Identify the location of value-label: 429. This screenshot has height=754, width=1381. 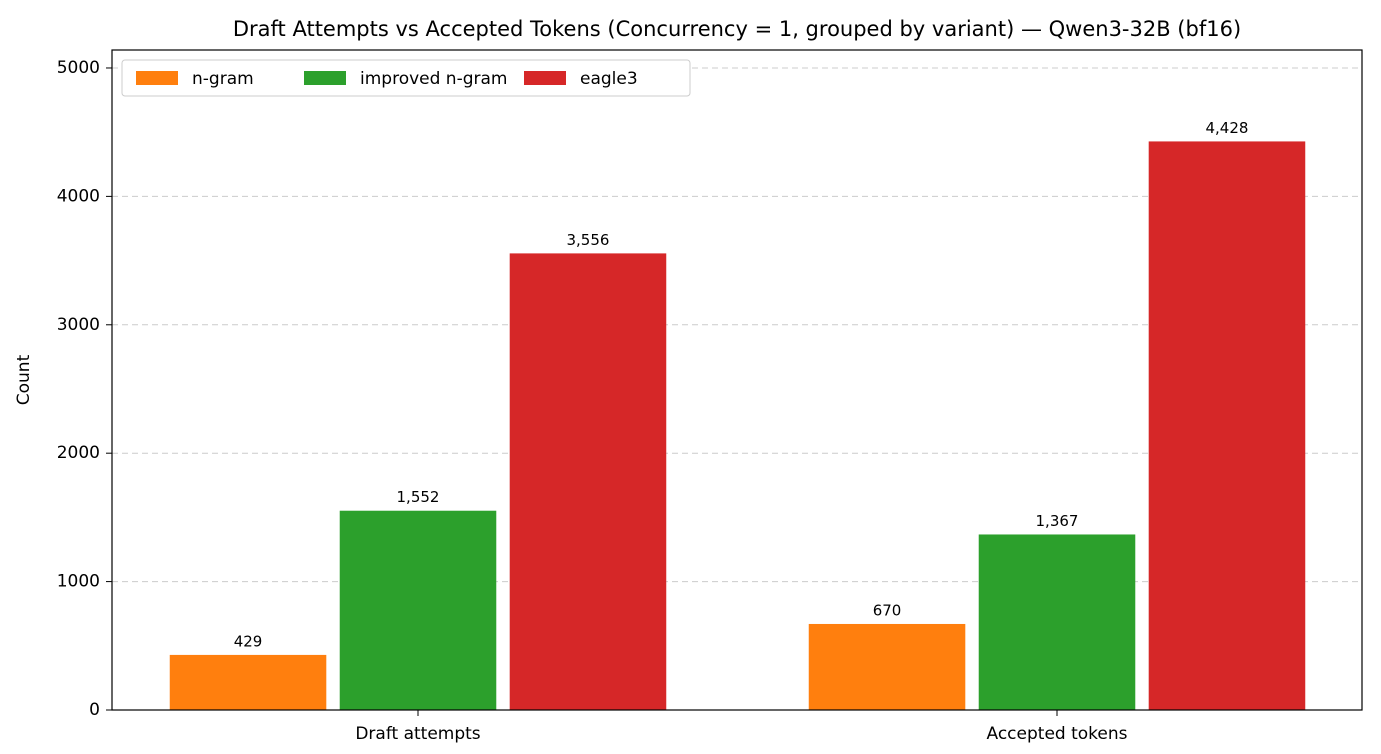
(248, 641).